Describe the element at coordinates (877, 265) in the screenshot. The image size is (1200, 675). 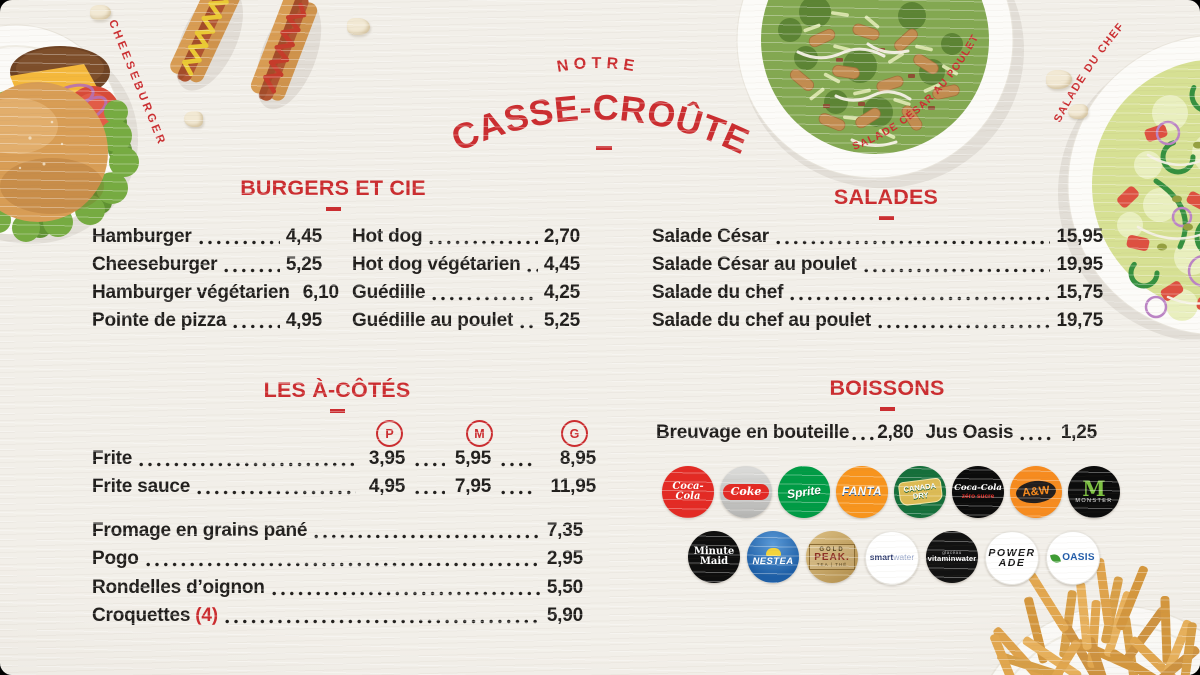
I see `menu-item-row: Salade César au poulet 19,95` at that location.